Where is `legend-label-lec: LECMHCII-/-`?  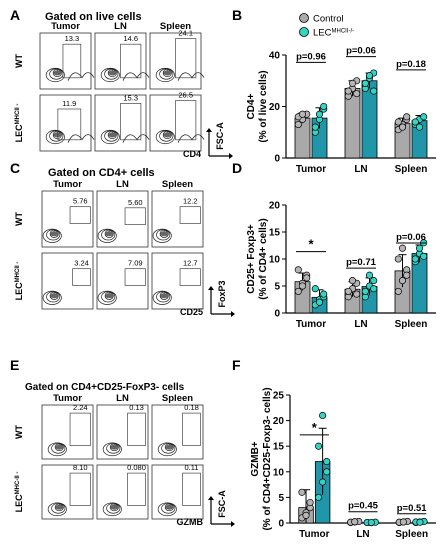
legend-label-lec: LECMHCII-/- is located at coordinates (333, 33).